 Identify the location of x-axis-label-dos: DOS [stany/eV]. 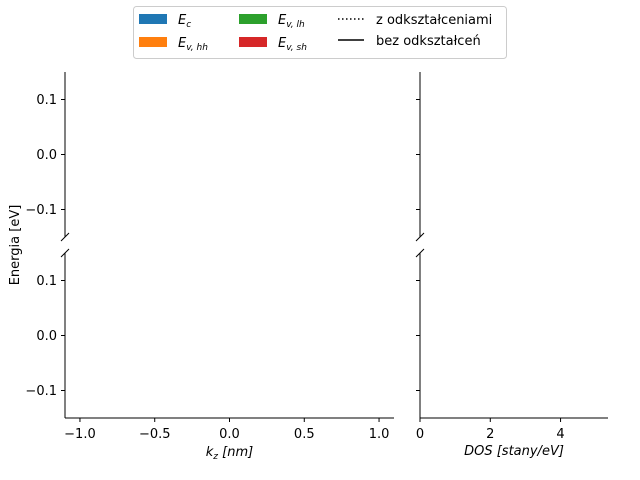
(514, 451).